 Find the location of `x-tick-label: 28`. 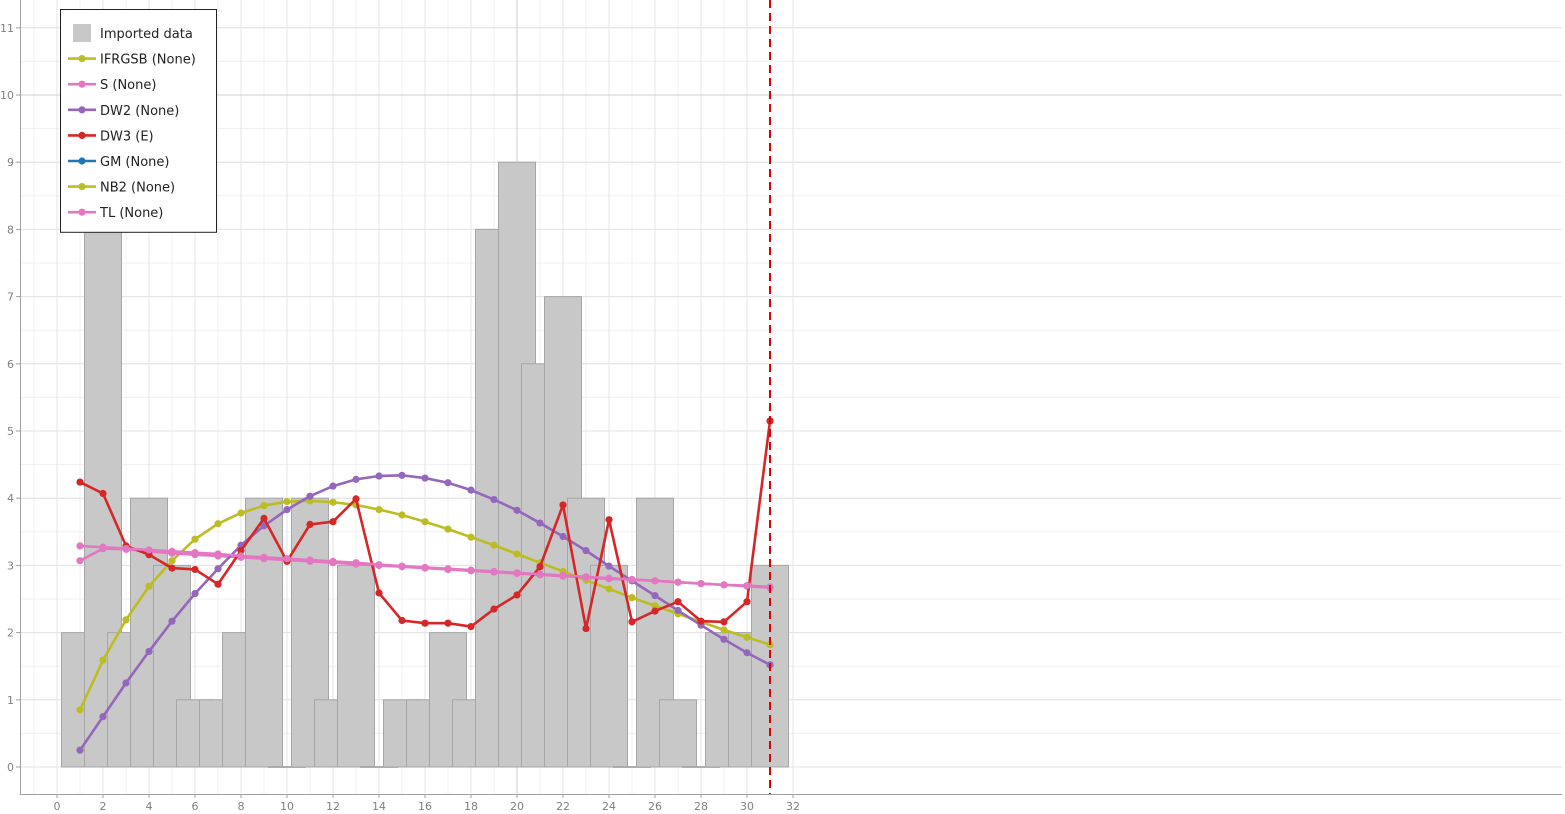

x-tick-label: 28 is located at coordinates (701, 806).